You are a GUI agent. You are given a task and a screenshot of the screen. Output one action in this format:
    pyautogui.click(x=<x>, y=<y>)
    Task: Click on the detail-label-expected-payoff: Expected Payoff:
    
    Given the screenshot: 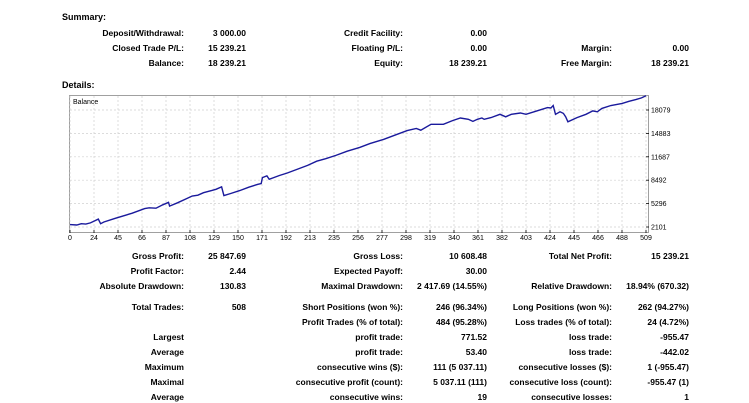 What is the action you would take?
    pyautogui.click(x=368, y=271)
    